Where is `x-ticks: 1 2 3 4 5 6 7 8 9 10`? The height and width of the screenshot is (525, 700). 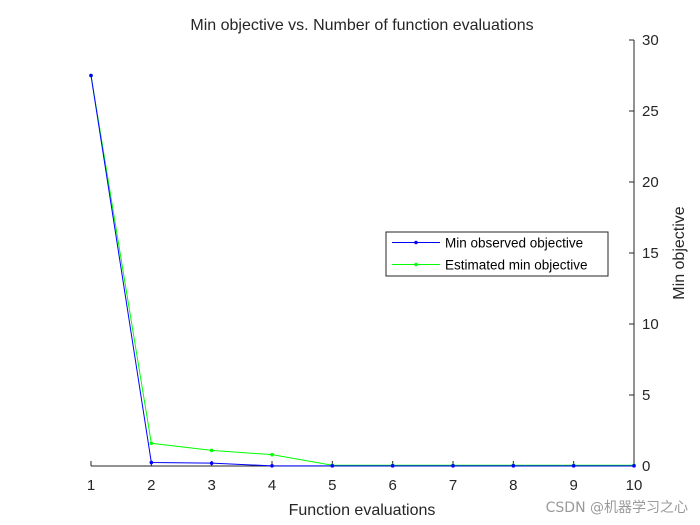
x-ticks: 1 2 3 4 5 6 7 8 9 10 is located at coordinates (365, 477).